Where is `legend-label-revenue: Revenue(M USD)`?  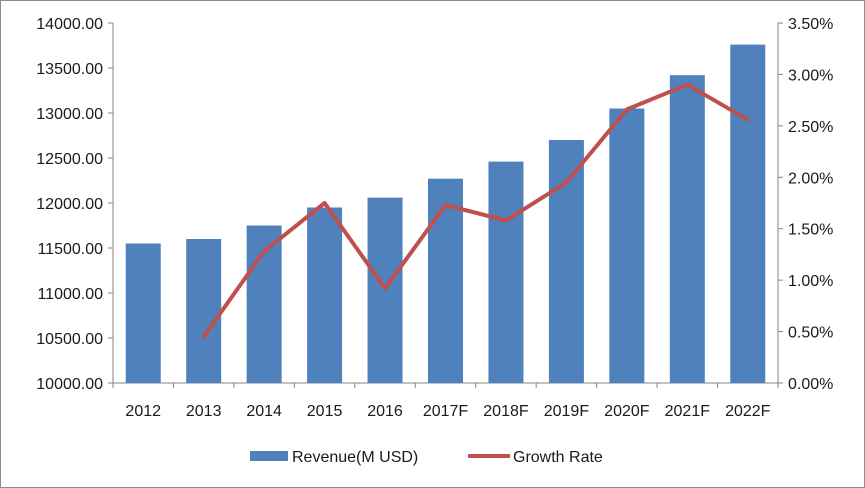 legend-label-revenue: Revenue(M USD) is located at coordinates (355, 457).